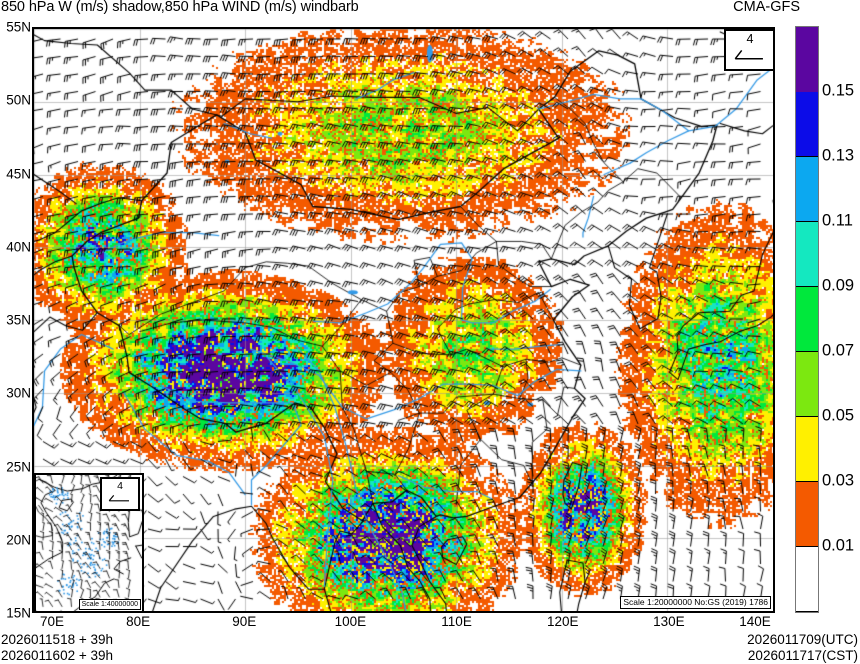  What do you see at coordinates (118, 498) in the screenshot?
I see `inset-windbarb-legend-icon` at bounding box center [118, 498].